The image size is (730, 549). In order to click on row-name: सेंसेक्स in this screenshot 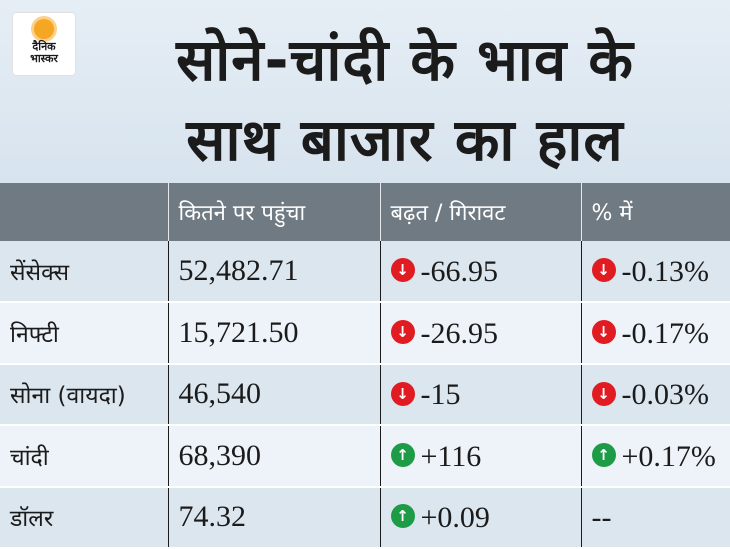, I will do `click(84, 272)`.